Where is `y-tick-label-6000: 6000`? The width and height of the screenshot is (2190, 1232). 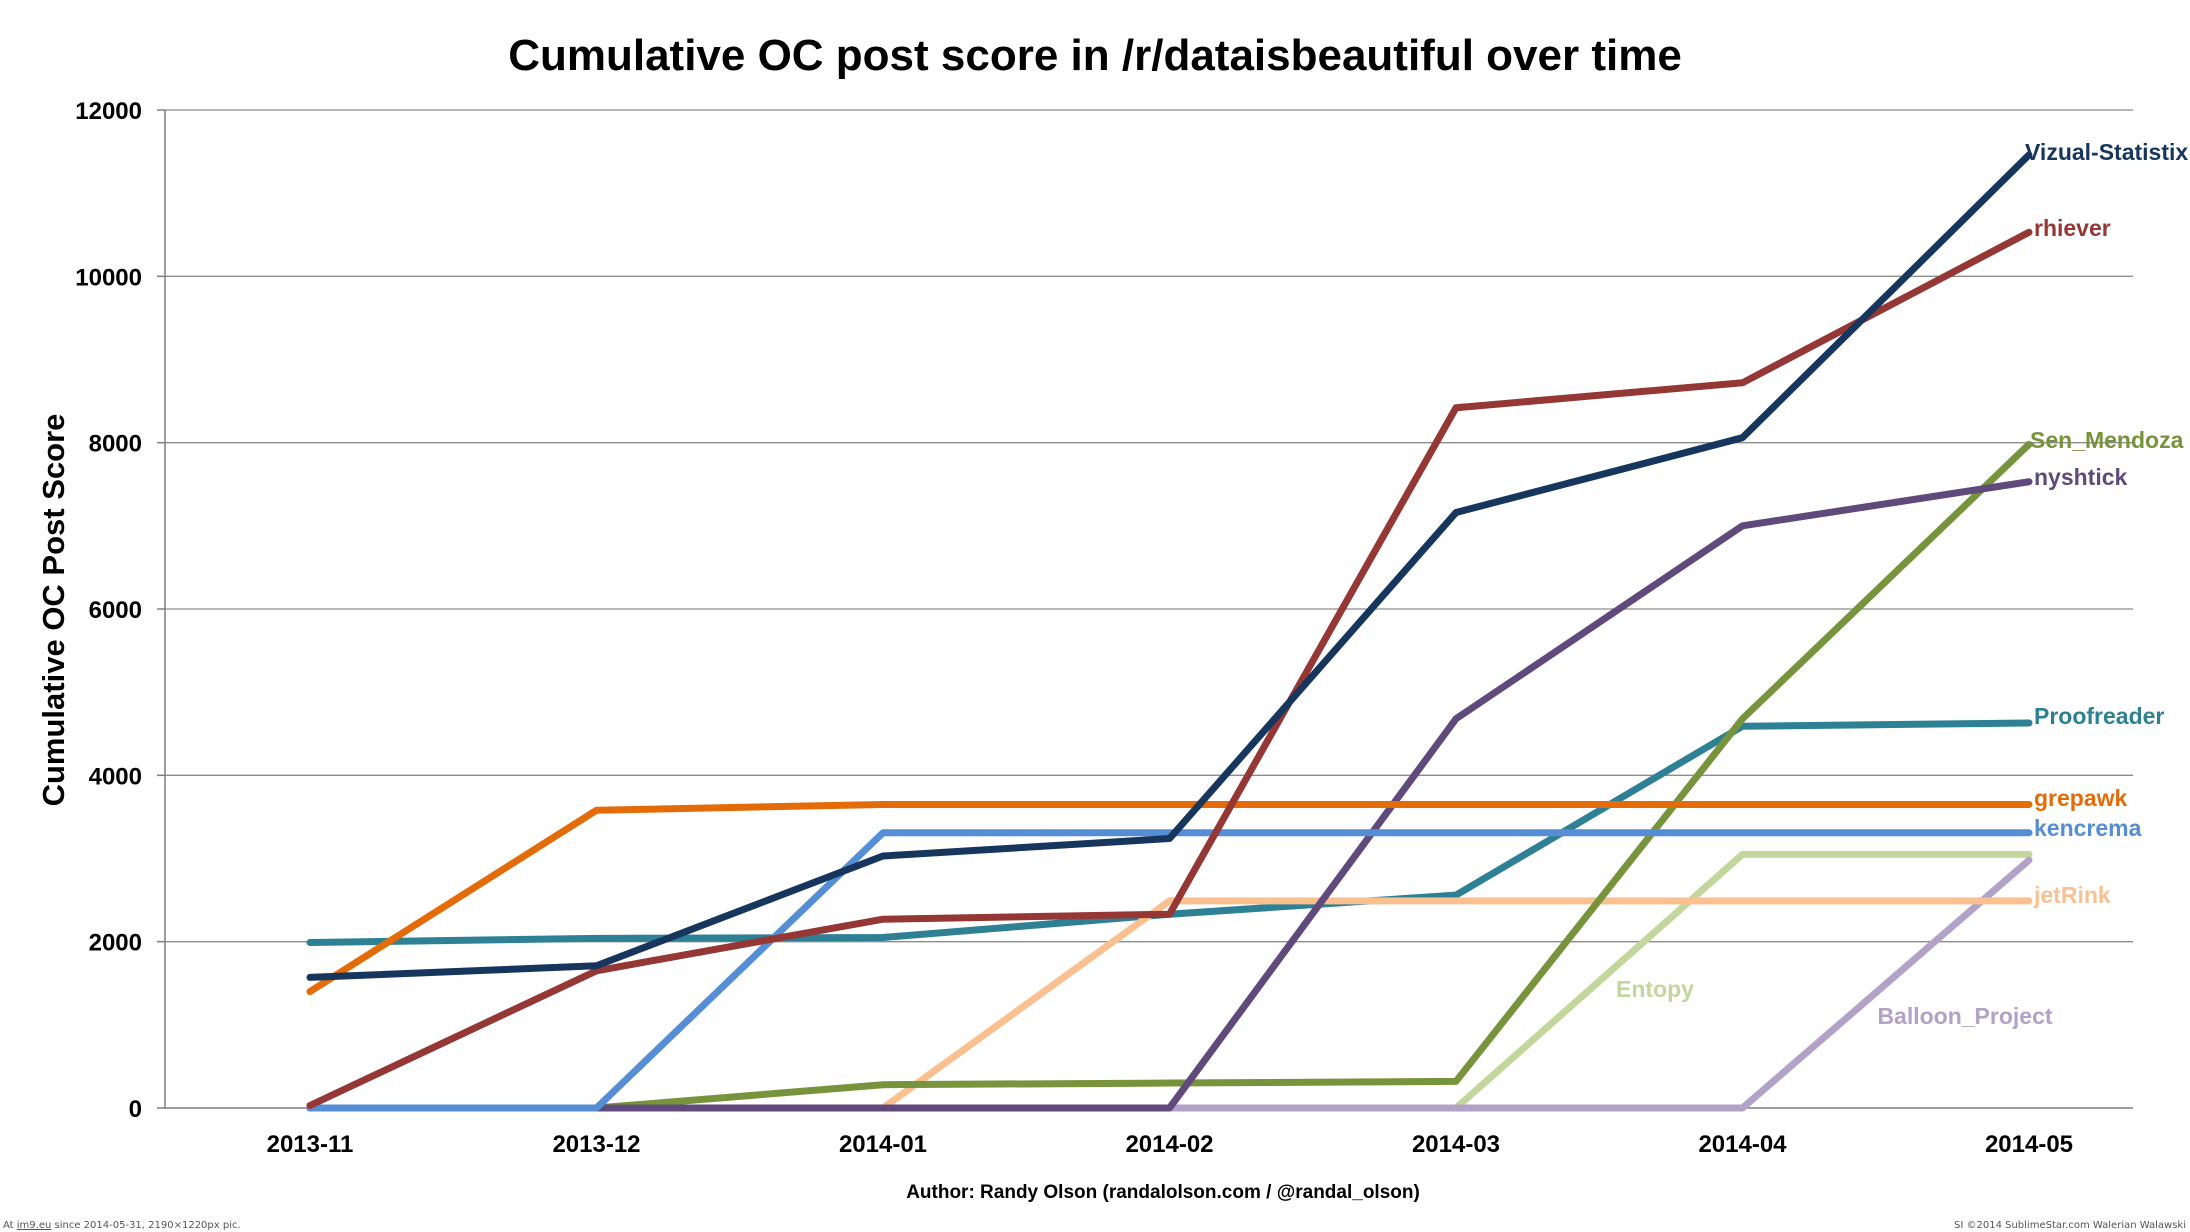 y-tick-label-6000: 6000 is located at coordinates (115, 610).